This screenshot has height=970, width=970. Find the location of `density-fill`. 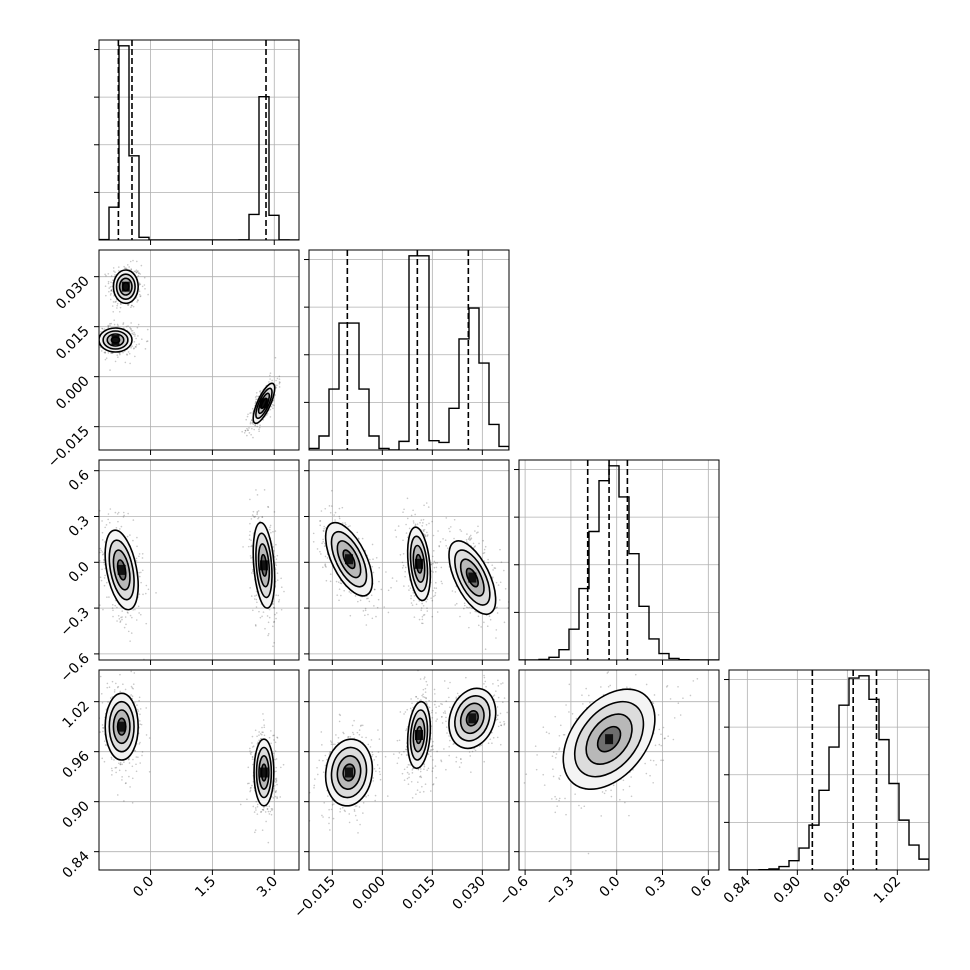

density-fill is located at coordinates (189, 749).